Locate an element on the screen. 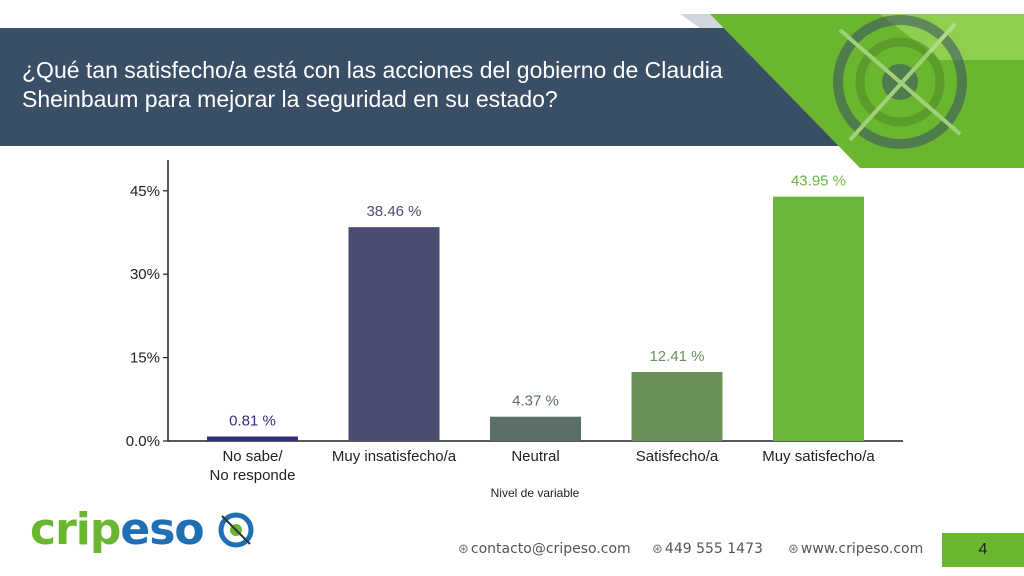 Image resolution: width=1024 pixels, height=576 pixels. x-tick-label: Neutral is located at coordinates (535, 456).